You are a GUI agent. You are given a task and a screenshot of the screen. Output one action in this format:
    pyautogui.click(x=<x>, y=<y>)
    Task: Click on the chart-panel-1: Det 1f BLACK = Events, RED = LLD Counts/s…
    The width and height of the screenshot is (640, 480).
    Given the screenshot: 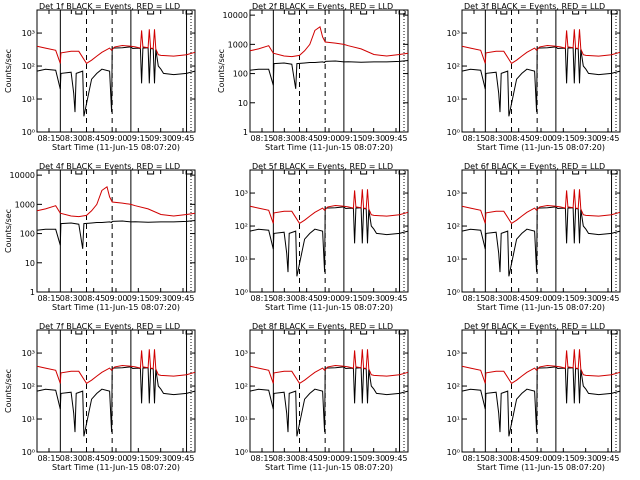 What is the action you would take?
    pyautogui.click(x=100, y=77)
    